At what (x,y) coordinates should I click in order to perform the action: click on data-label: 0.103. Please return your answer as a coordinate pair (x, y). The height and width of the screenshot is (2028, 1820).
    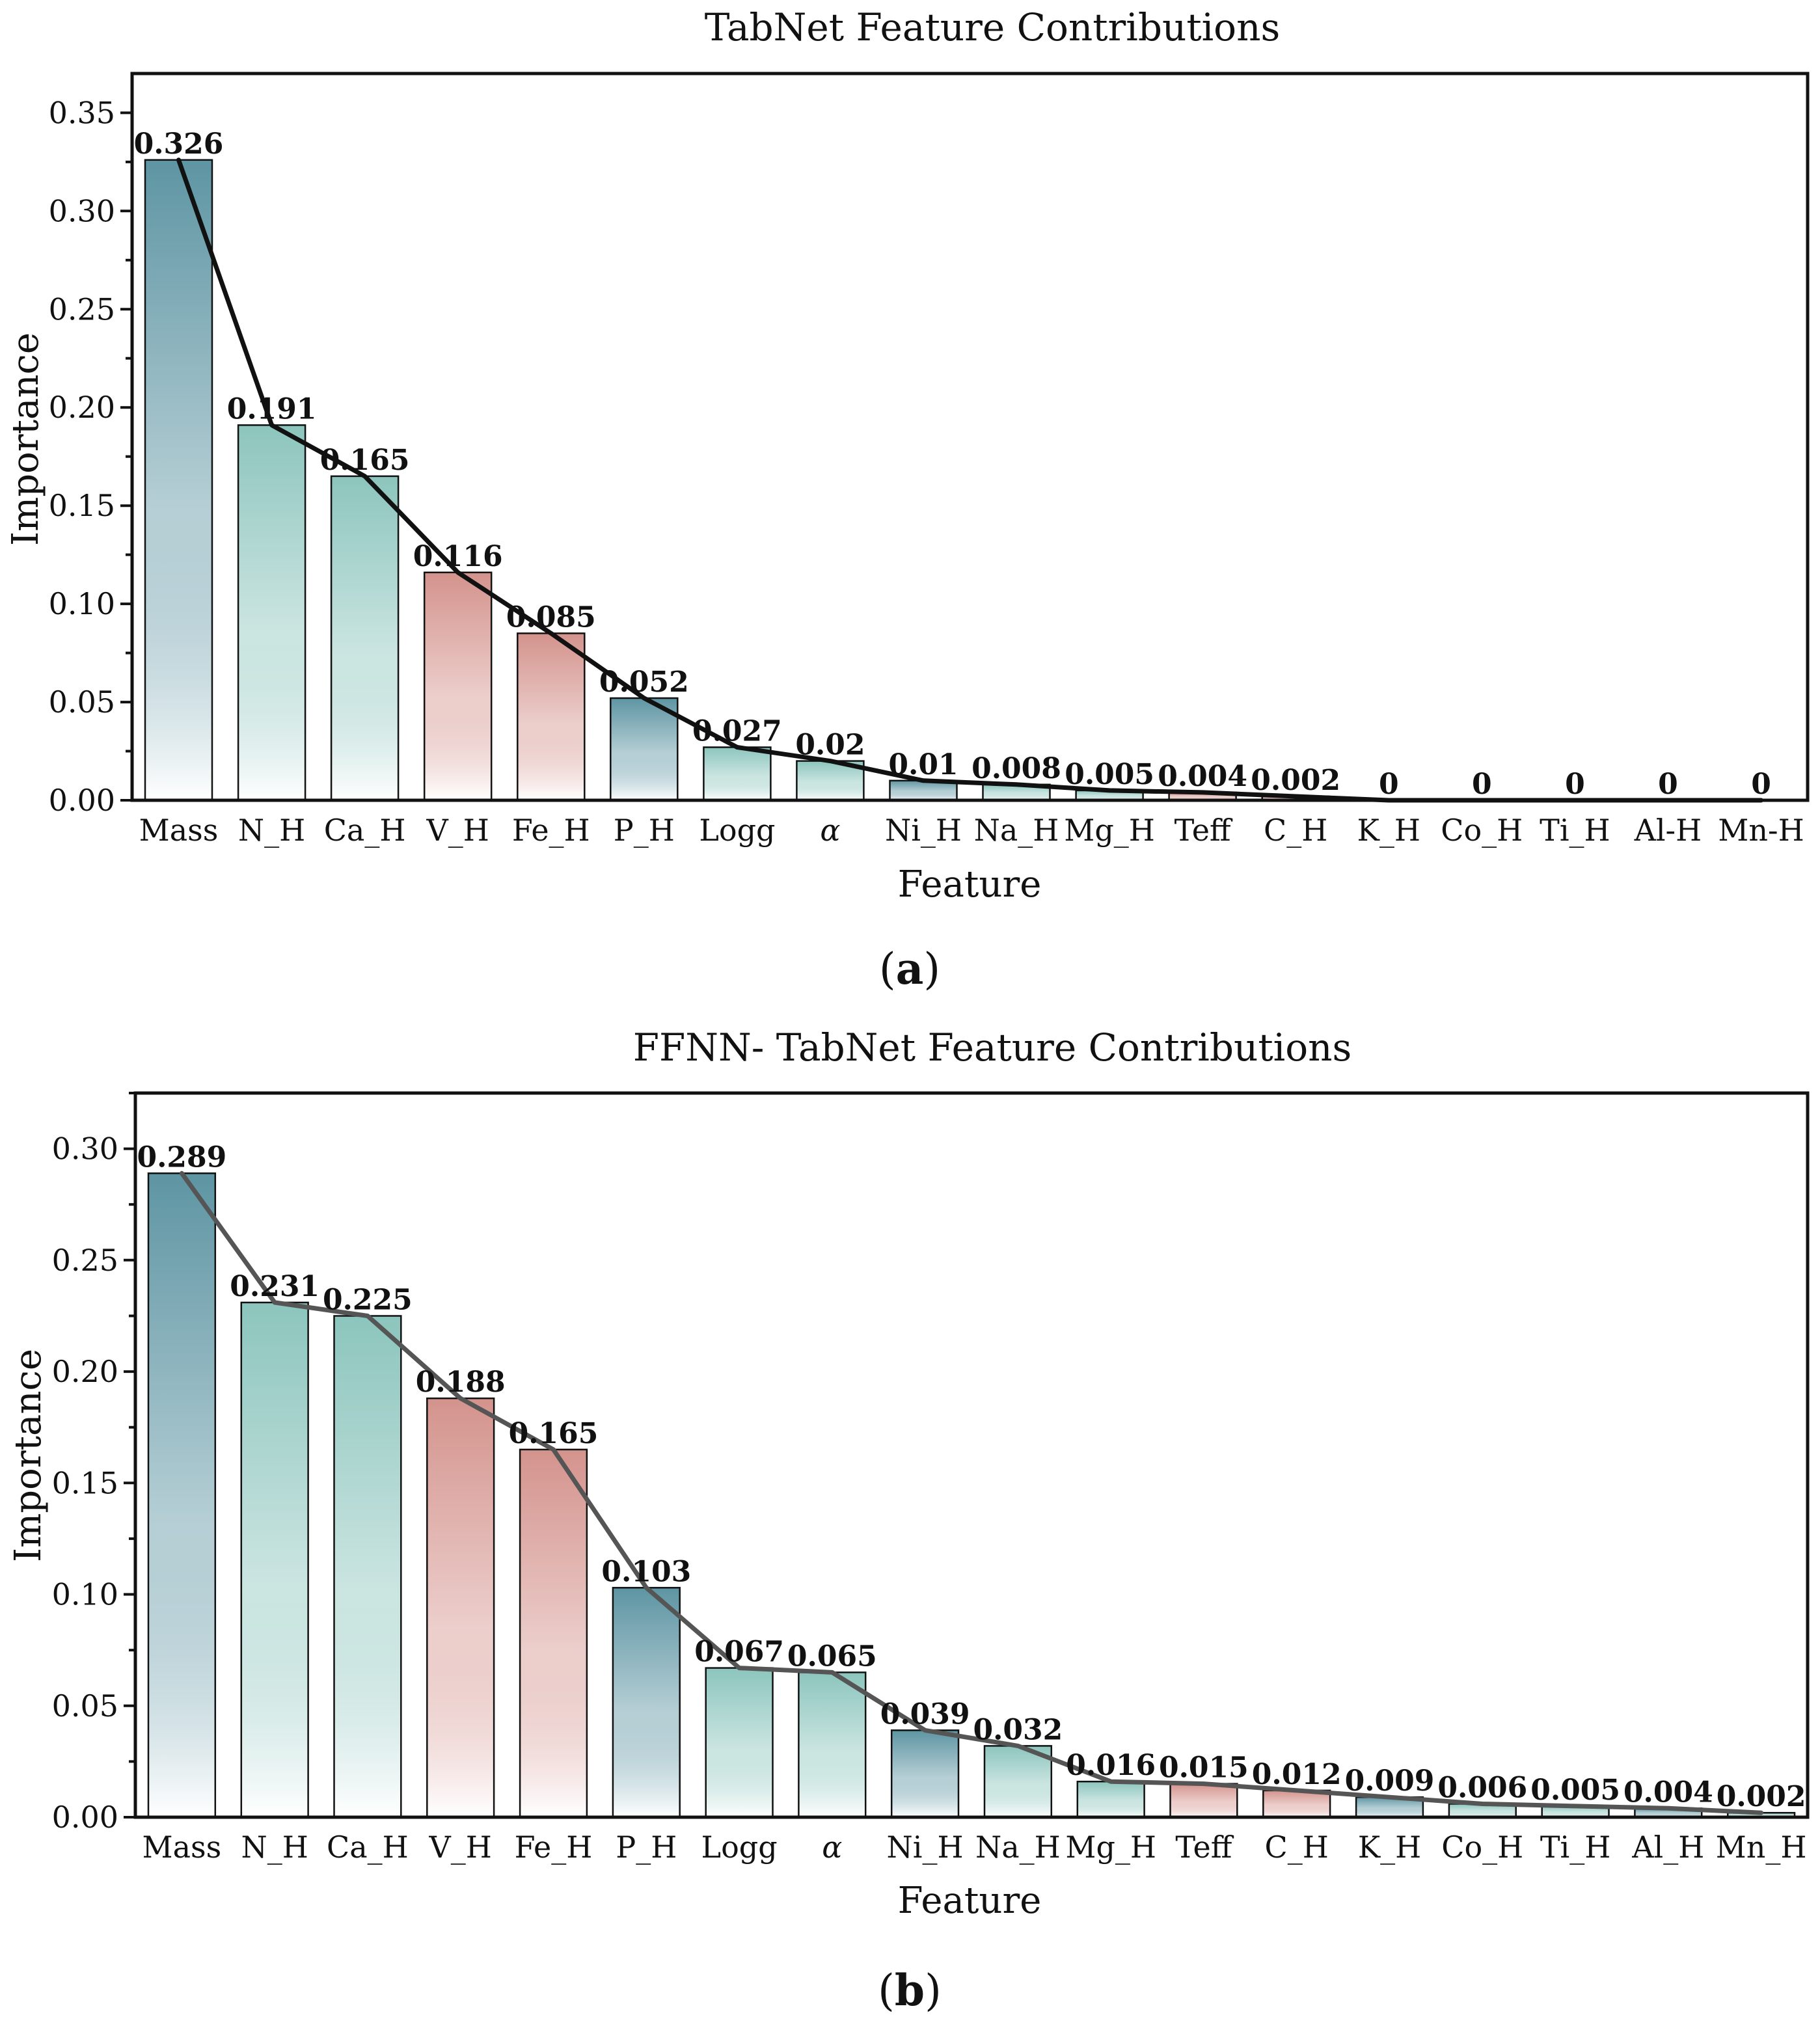
    Looking at the image, I should click on (646, 1571).